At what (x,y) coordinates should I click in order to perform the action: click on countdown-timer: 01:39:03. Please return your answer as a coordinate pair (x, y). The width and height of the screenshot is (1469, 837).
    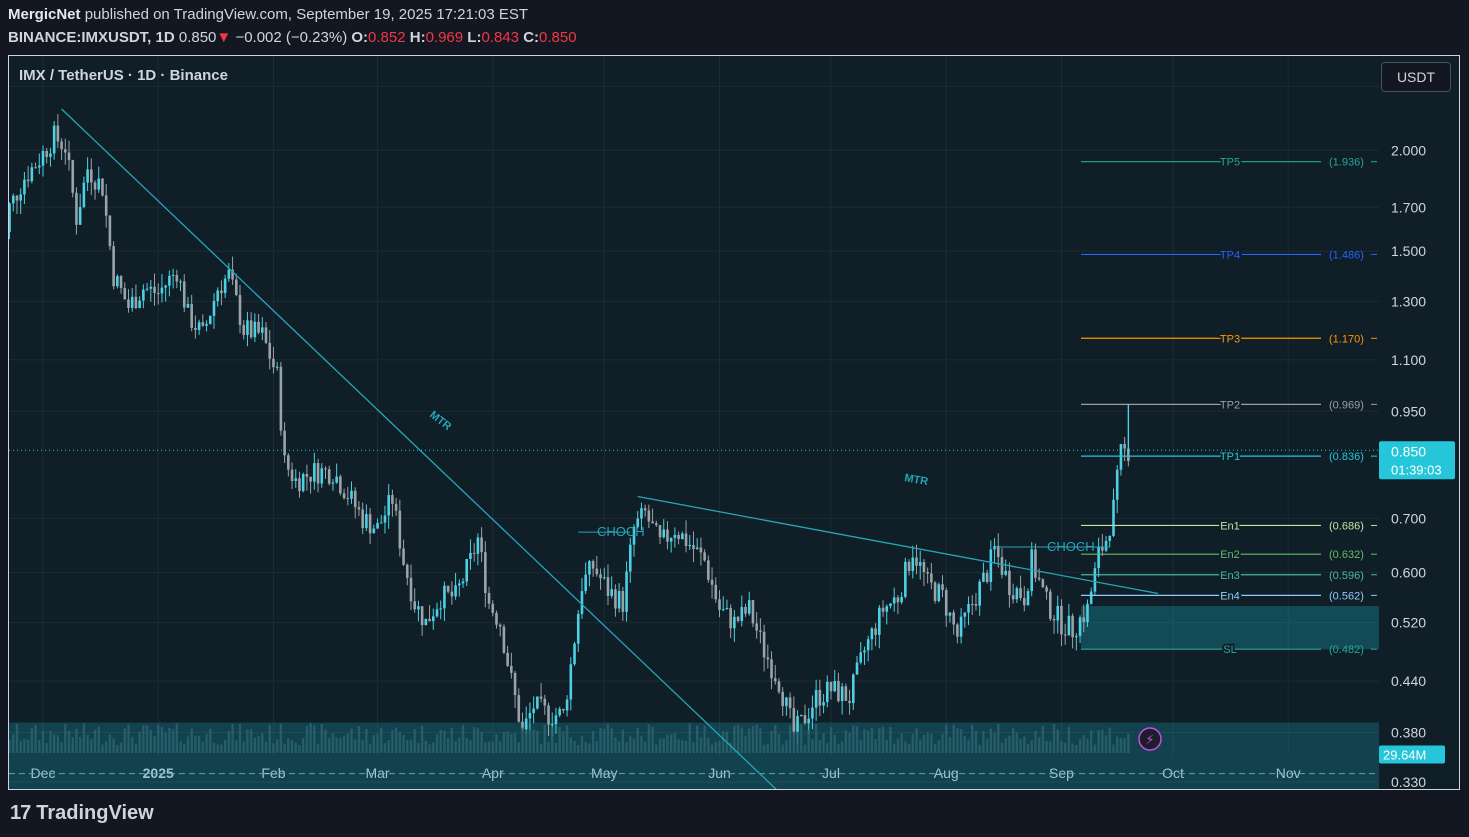
    Looking at the image, I should click on (1416, 469).